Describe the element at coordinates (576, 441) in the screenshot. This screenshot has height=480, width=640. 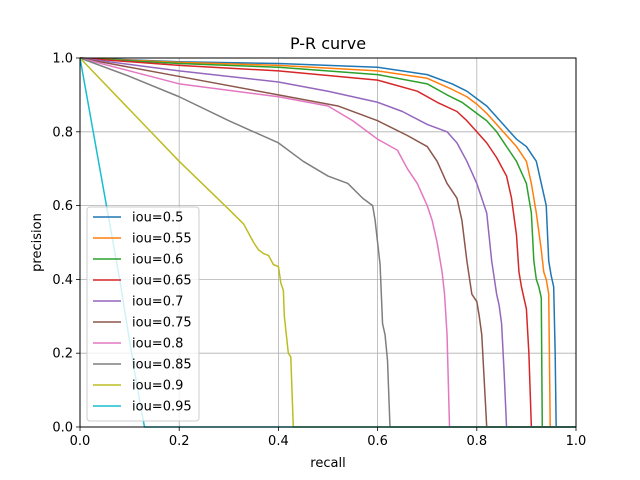
I see `x-tick-label: 1.0` at that location.